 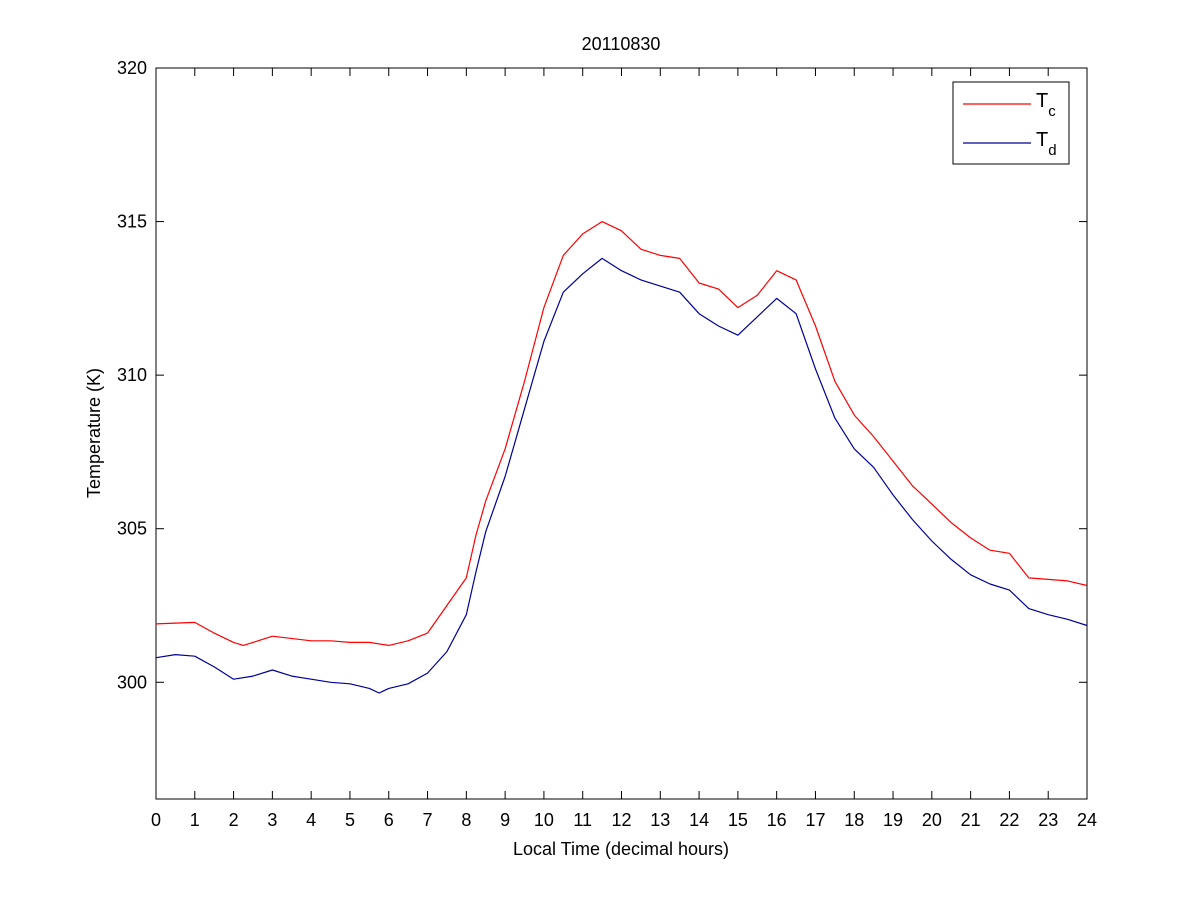 I want to click on y-tick-label: 320, so click(x=132, y=68).